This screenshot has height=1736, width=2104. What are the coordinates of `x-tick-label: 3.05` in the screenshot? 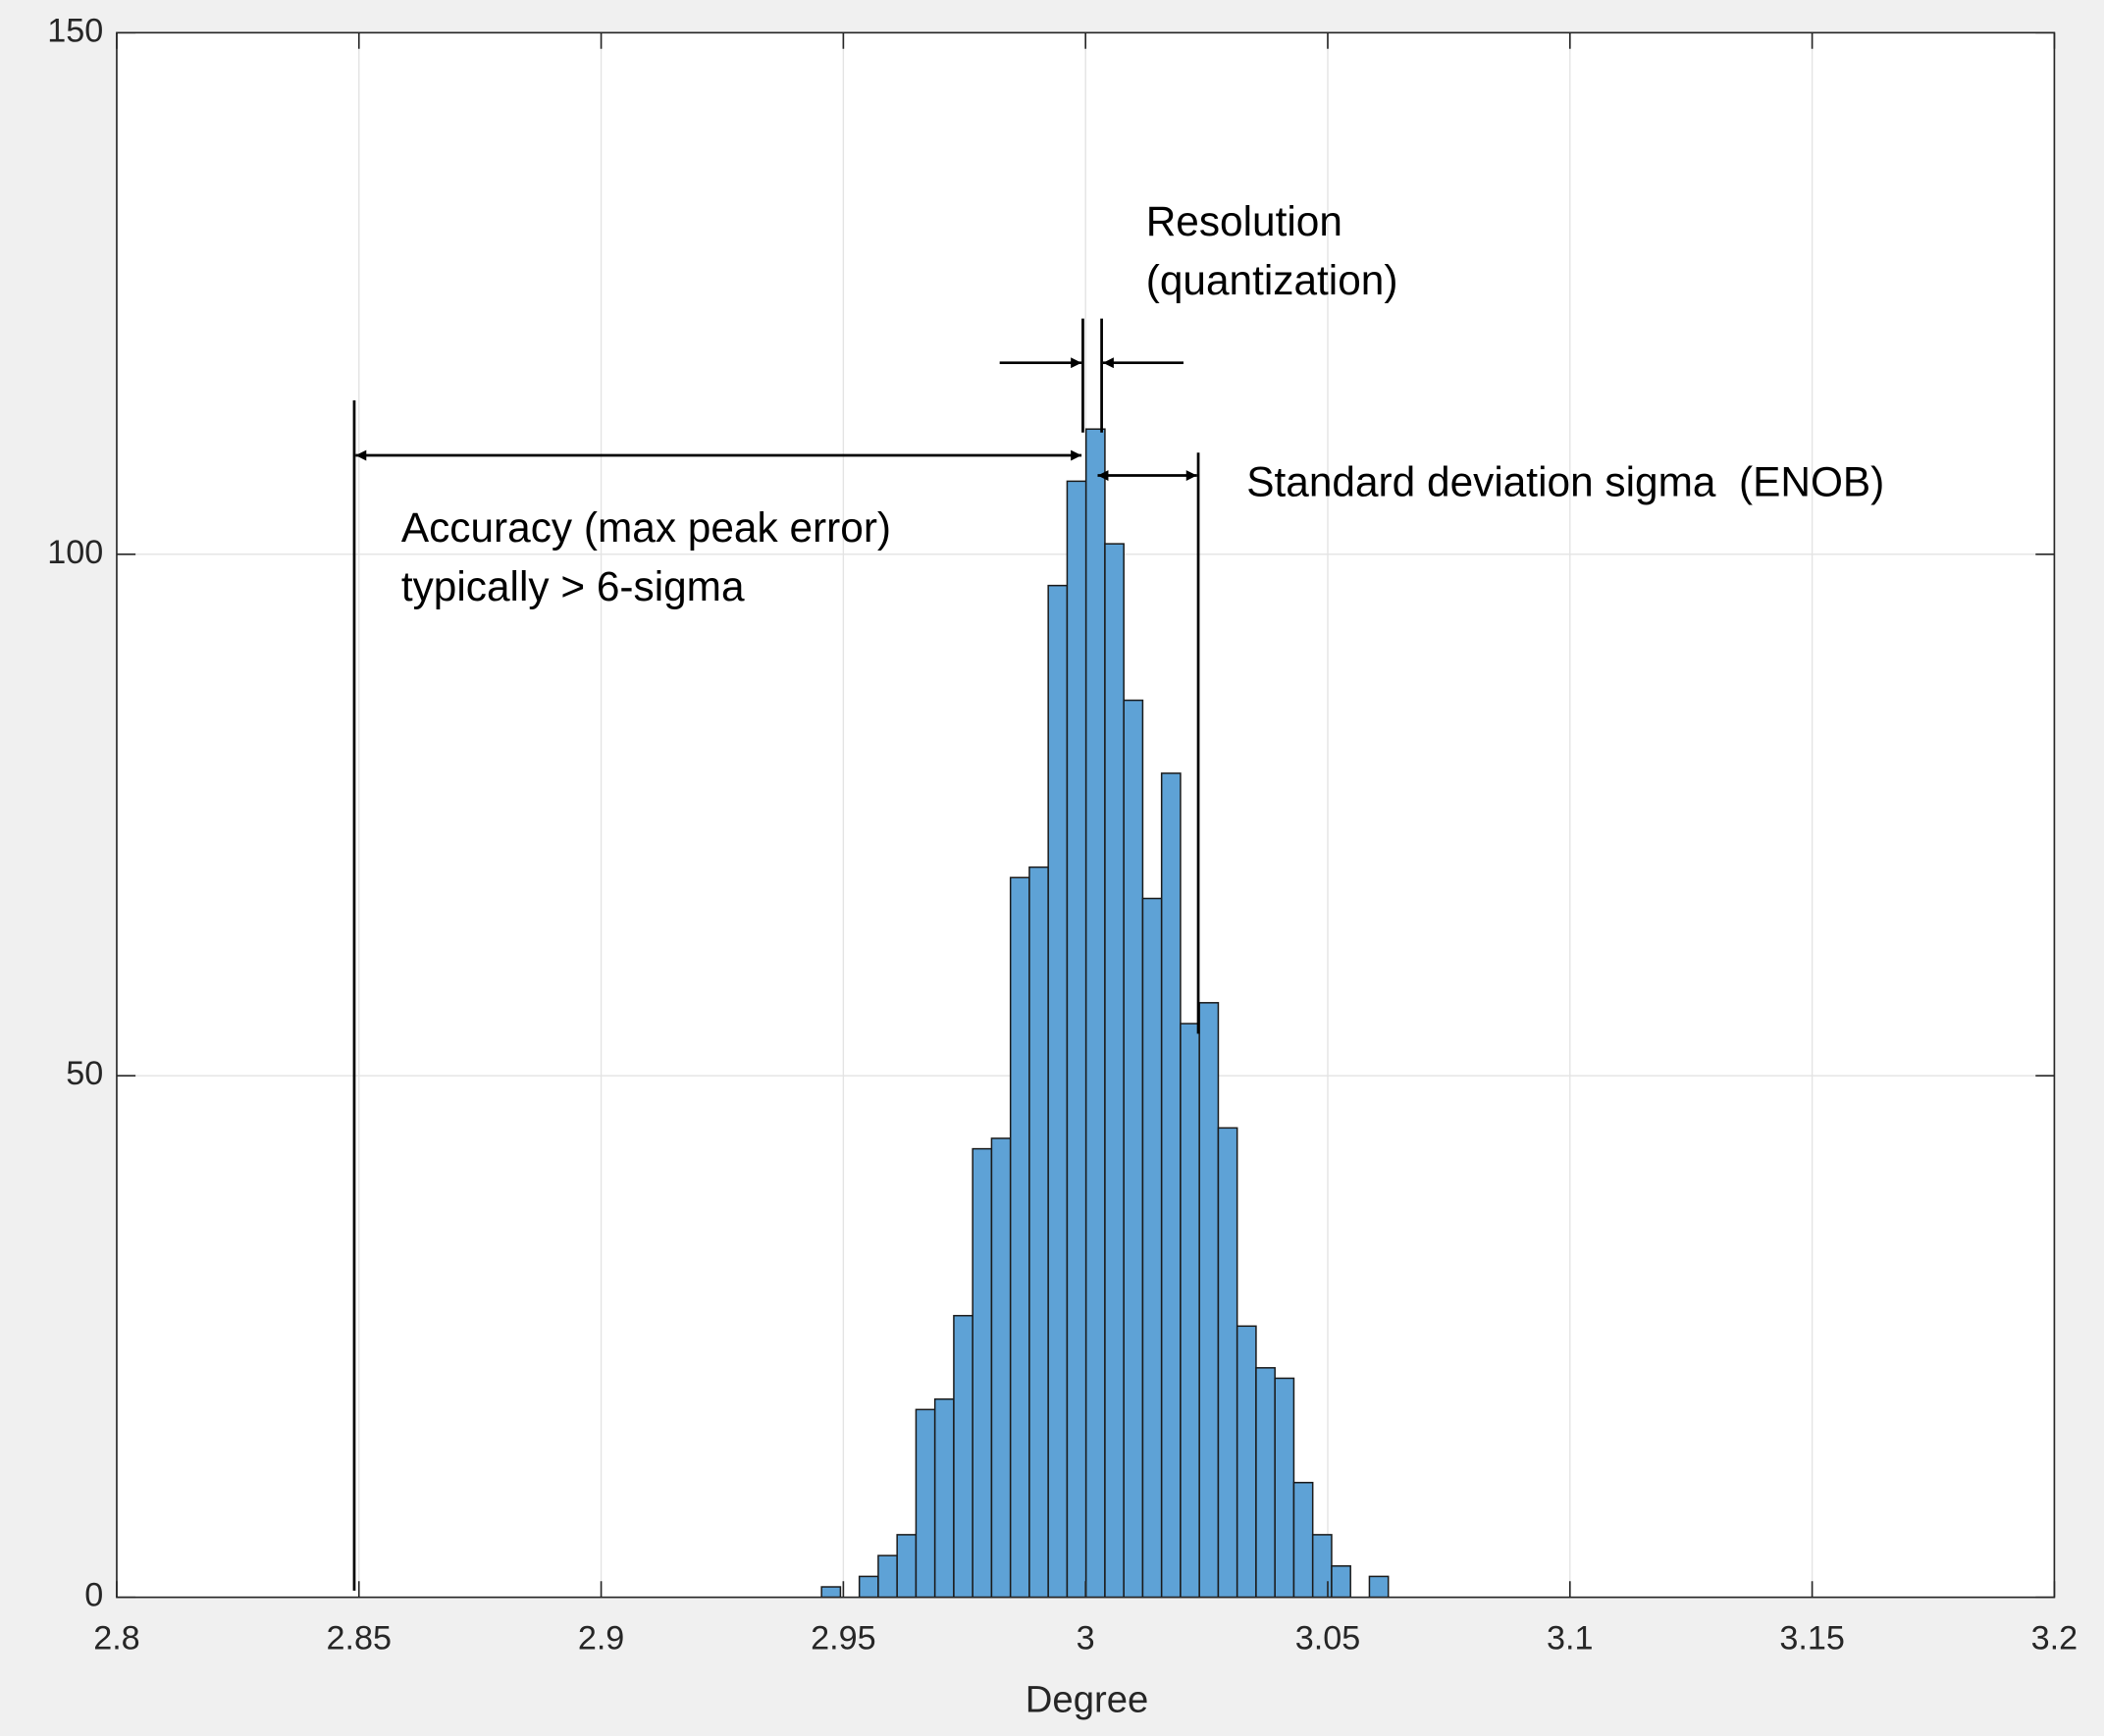 It's located at (1328, 1638).